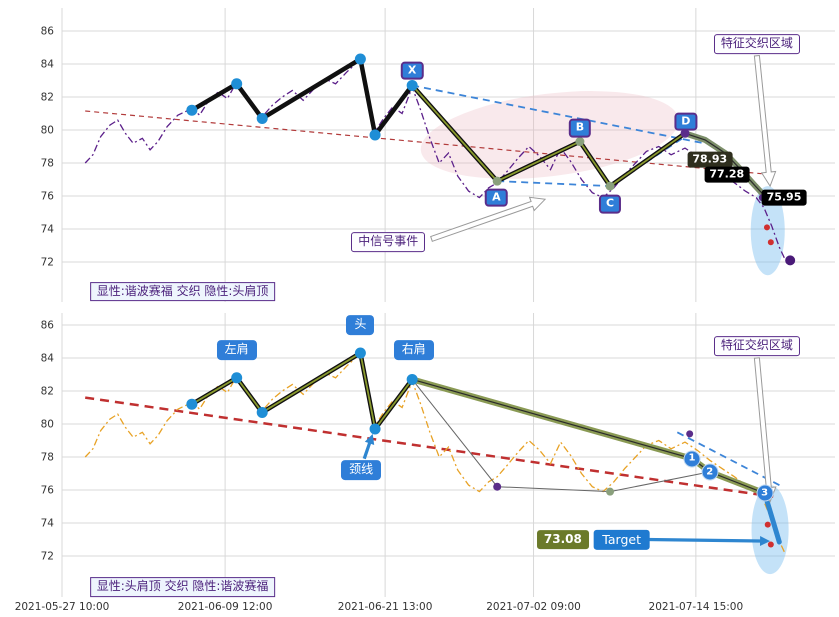  I want to click on pattern-dashed-line, so click(558, 114).